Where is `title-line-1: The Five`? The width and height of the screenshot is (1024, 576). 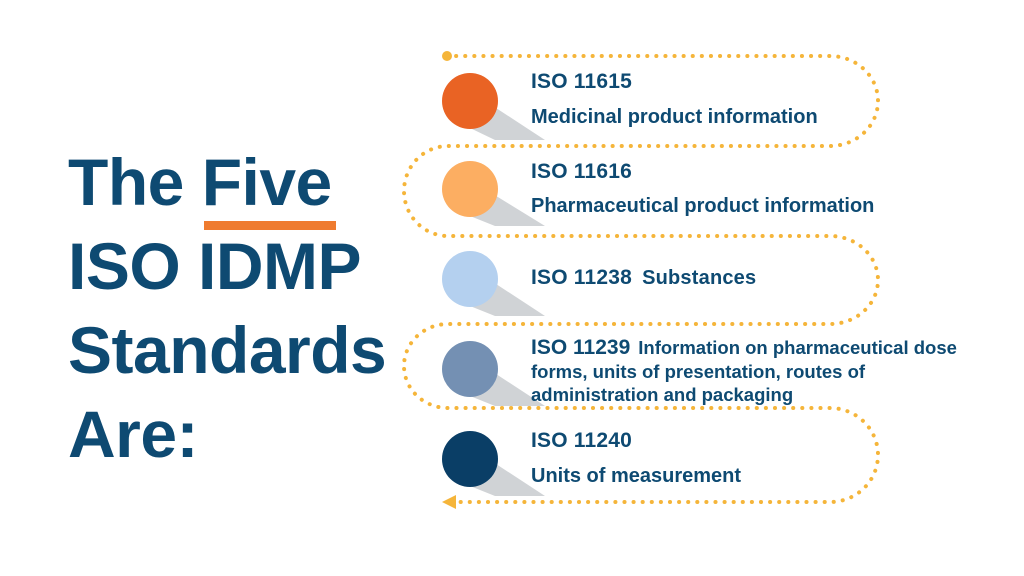 title-line-1: The Five is located at coordinates (227, 185).